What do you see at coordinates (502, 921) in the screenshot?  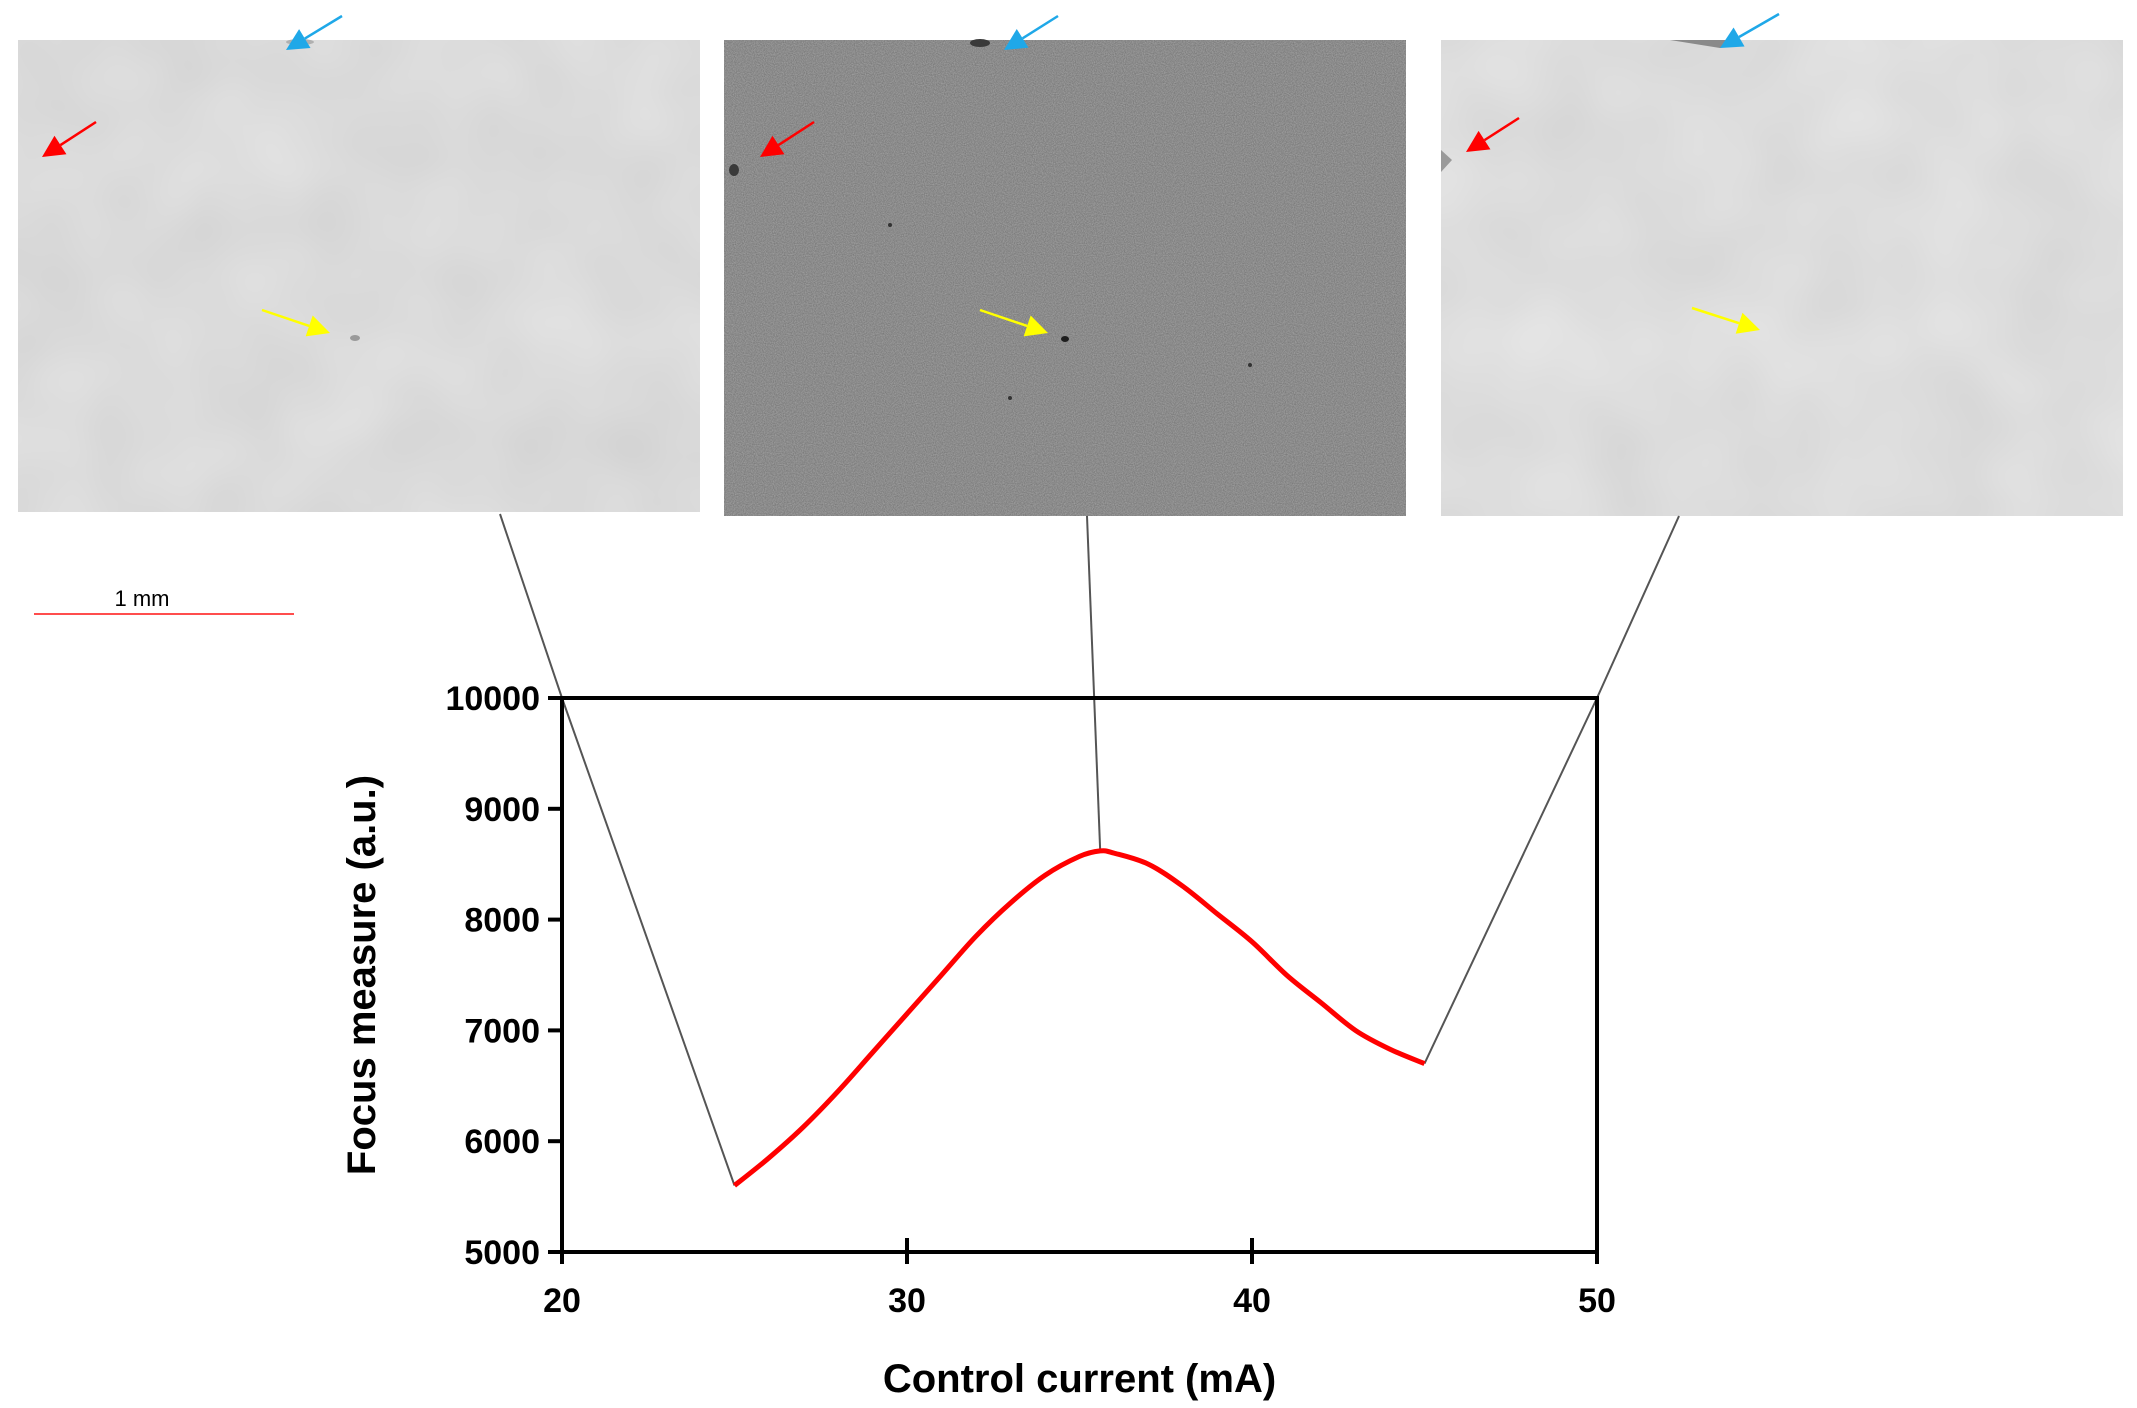 I see `y-tick-label: 8000` at bounding box center [502, 921].